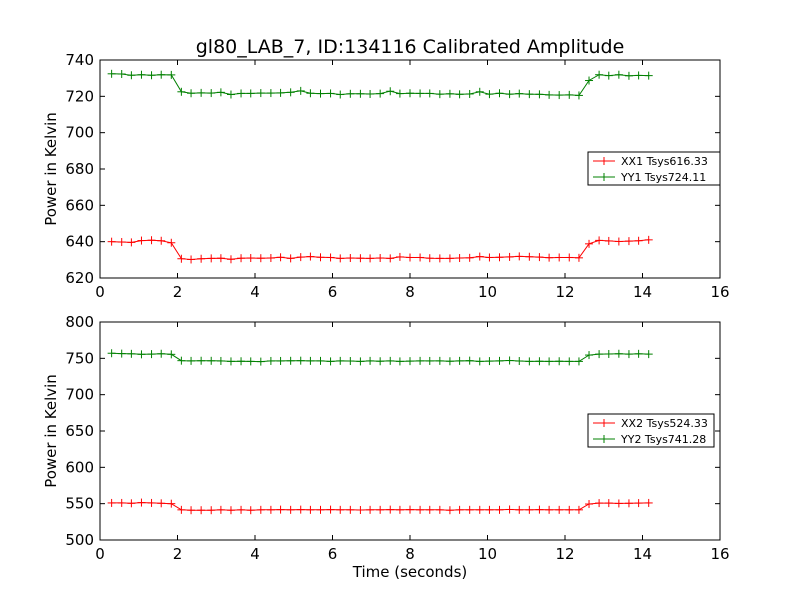  What do you see at coordinates (663, 177) in the screenshot?
I see `legend-label: YY1 Tsys724.11` at bounding box center [663, 177].